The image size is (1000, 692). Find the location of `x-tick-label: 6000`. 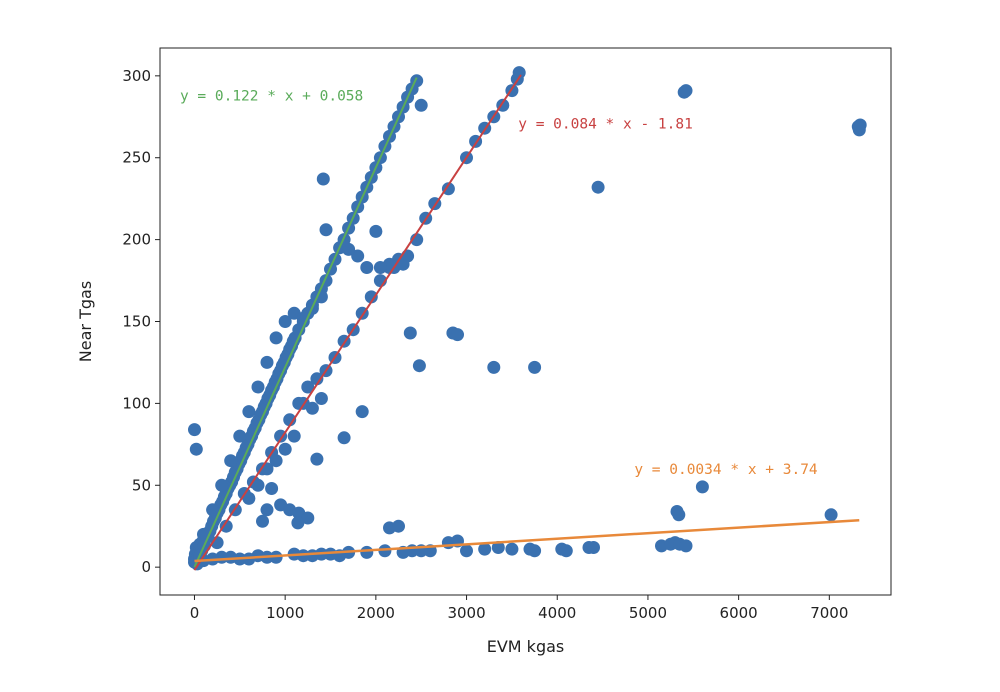

x-tick-label: 6000 is located at coordinates (739, 613).